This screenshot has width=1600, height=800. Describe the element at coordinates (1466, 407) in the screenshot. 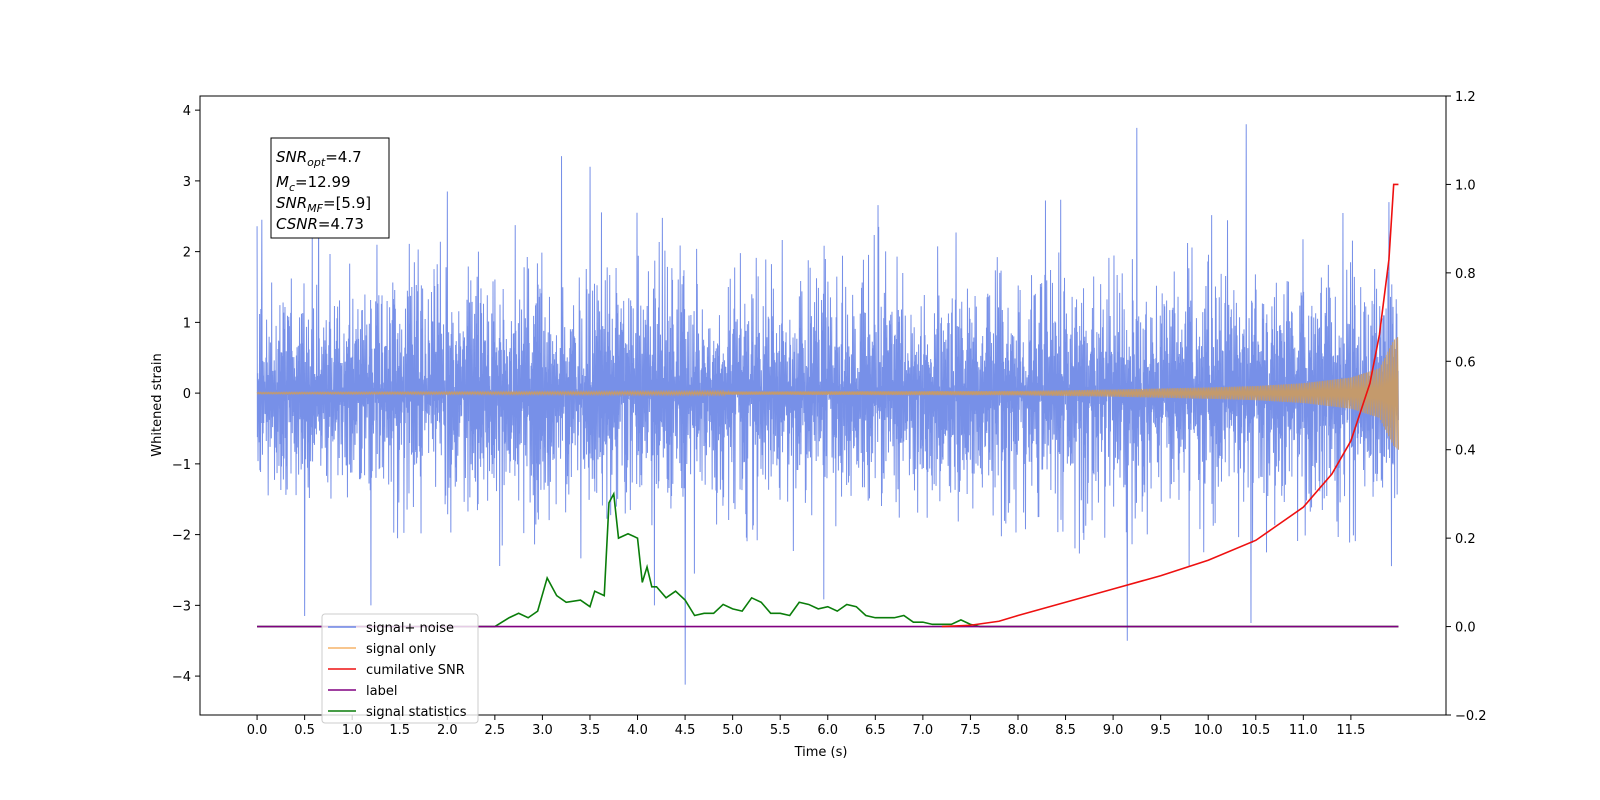

I see `y-axis-right: −0.2 0.0 0.2 0.4 0.6 0.8 1.0 1.2` at that location.